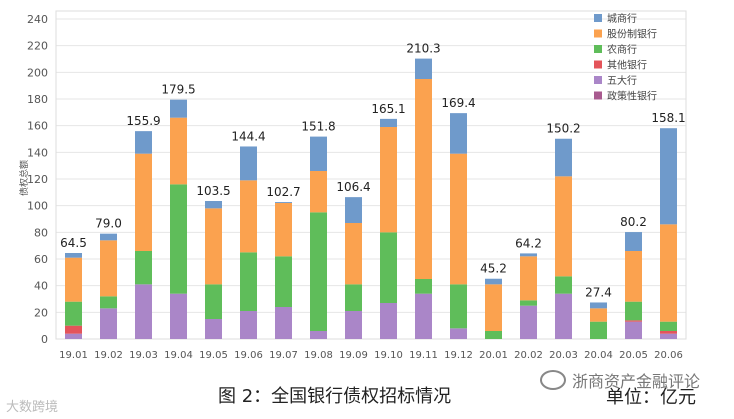  Describe the element at coordinates (528, 355) in the screenshot. I see `x-tick-label: 20.02` at that location.